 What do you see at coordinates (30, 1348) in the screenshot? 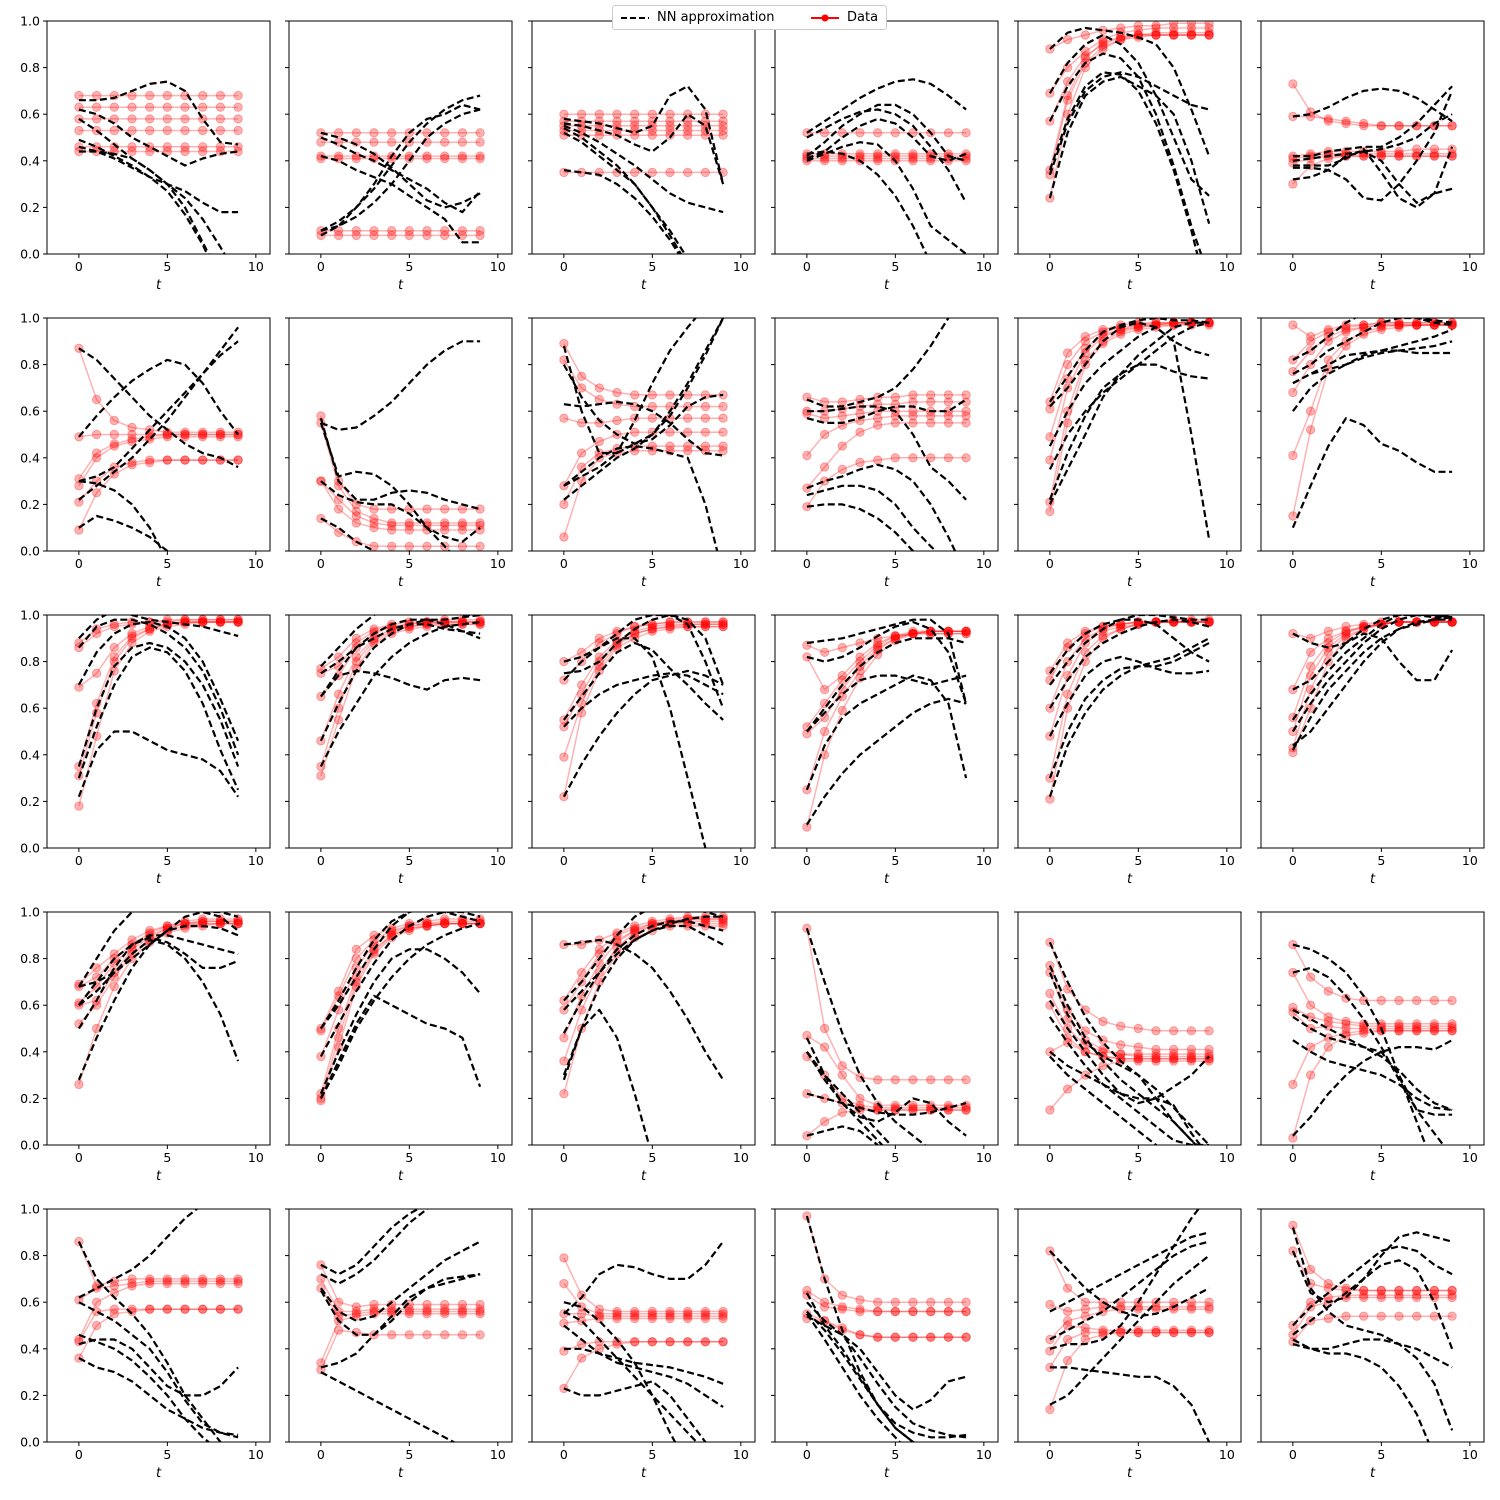
I see `y-tick-label: 0.4` at bounding box center [30, 1348].